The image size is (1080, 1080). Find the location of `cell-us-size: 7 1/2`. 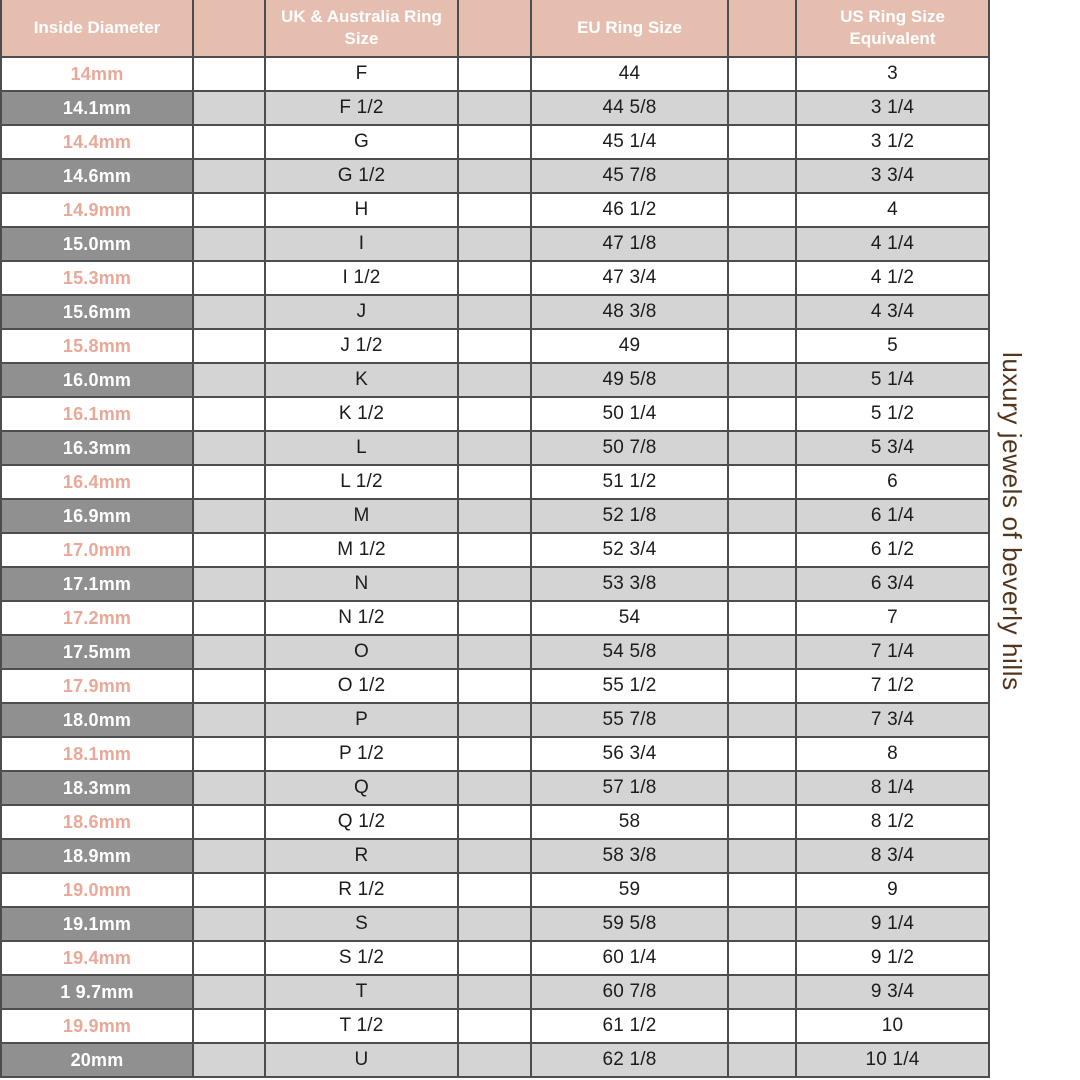

cell-us-size: 7 1/2 is located at coordinates (892, 686).